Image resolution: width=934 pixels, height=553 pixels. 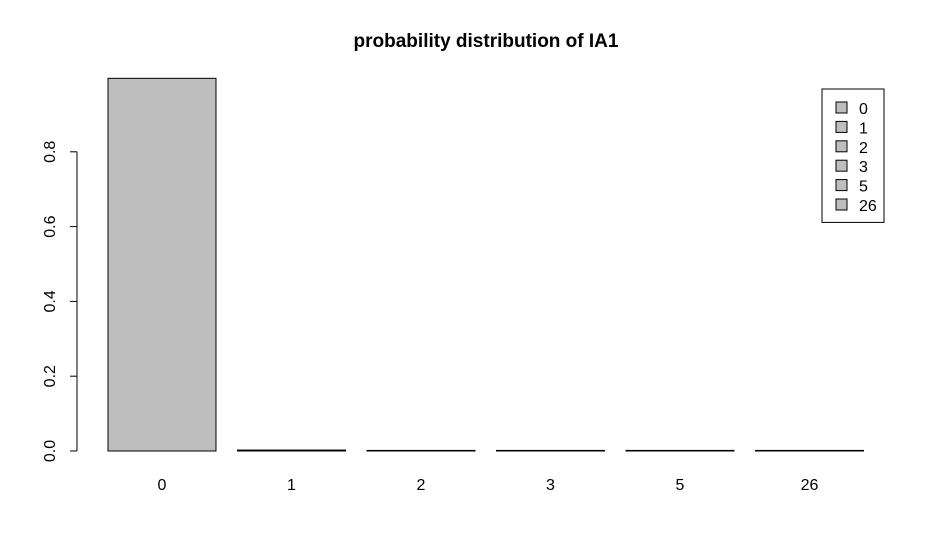 I want to click on y-tick-label: 0.4, so click(x=50, y=301).